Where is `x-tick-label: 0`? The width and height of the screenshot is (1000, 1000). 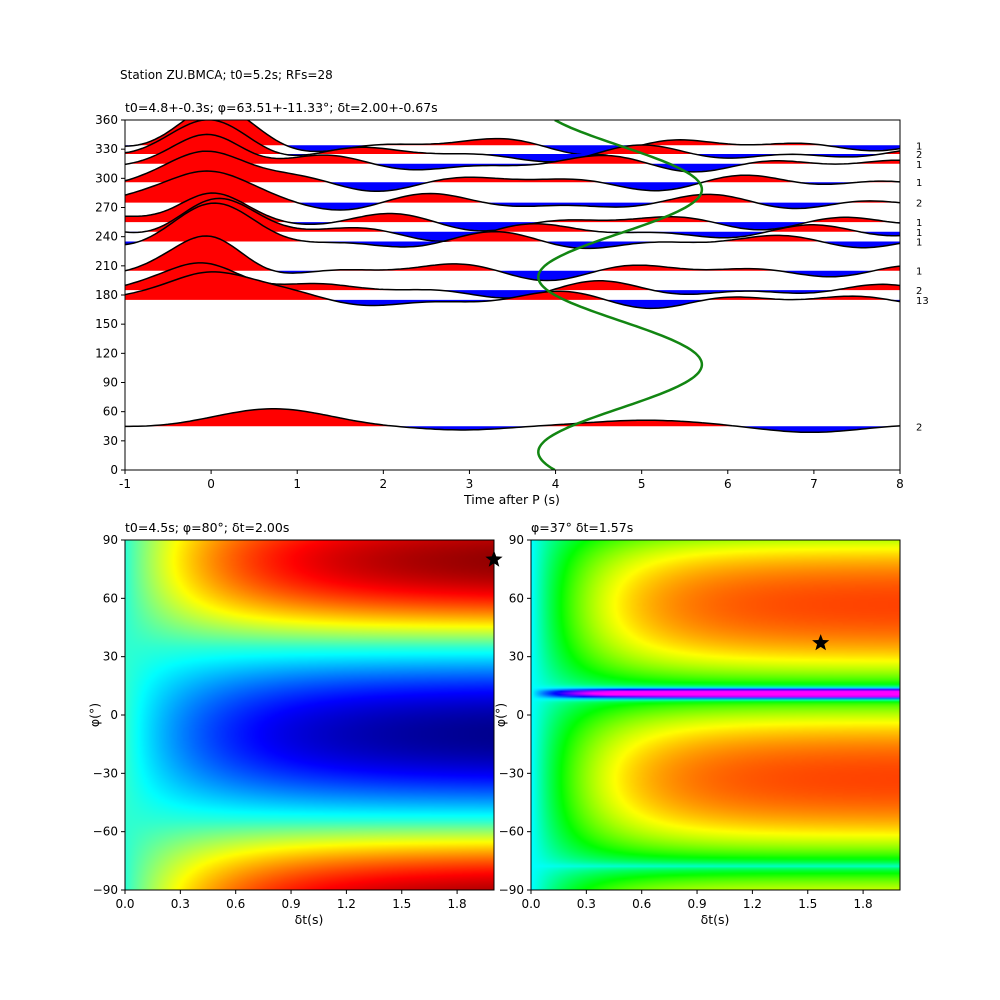
x-tick-label: 0 is located at coordinates (211, 484).